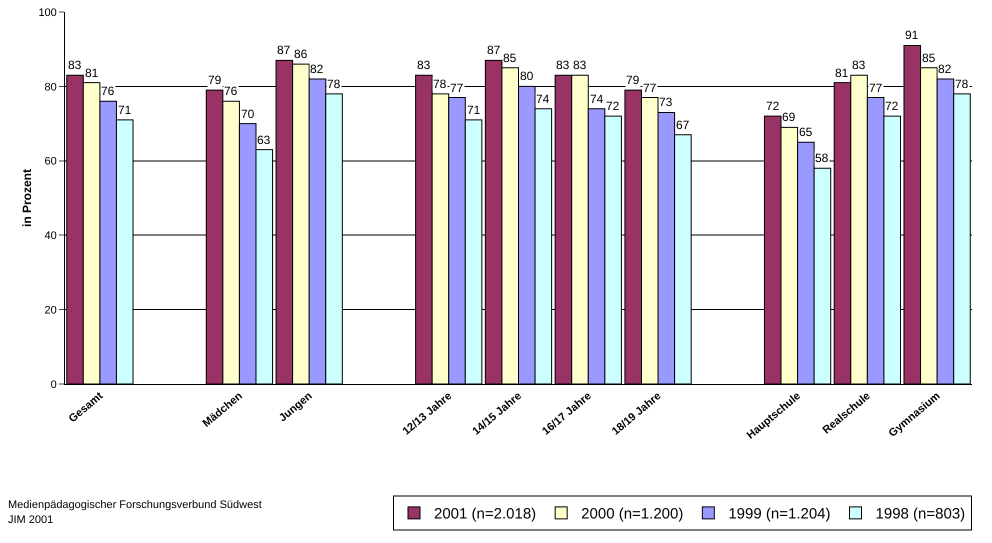  Describe the element at coordinates (912, 35) in the screenshot. I see `data-label: 91` at that location.